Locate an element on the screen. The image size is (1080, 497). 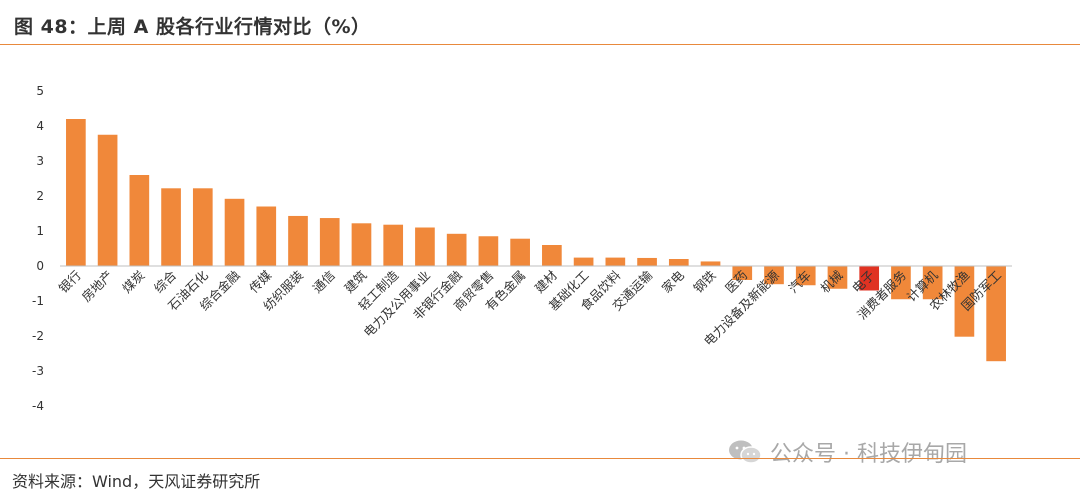
watermark: 公众号 · 科技伊甸园 is located at coordinates (847, 452).